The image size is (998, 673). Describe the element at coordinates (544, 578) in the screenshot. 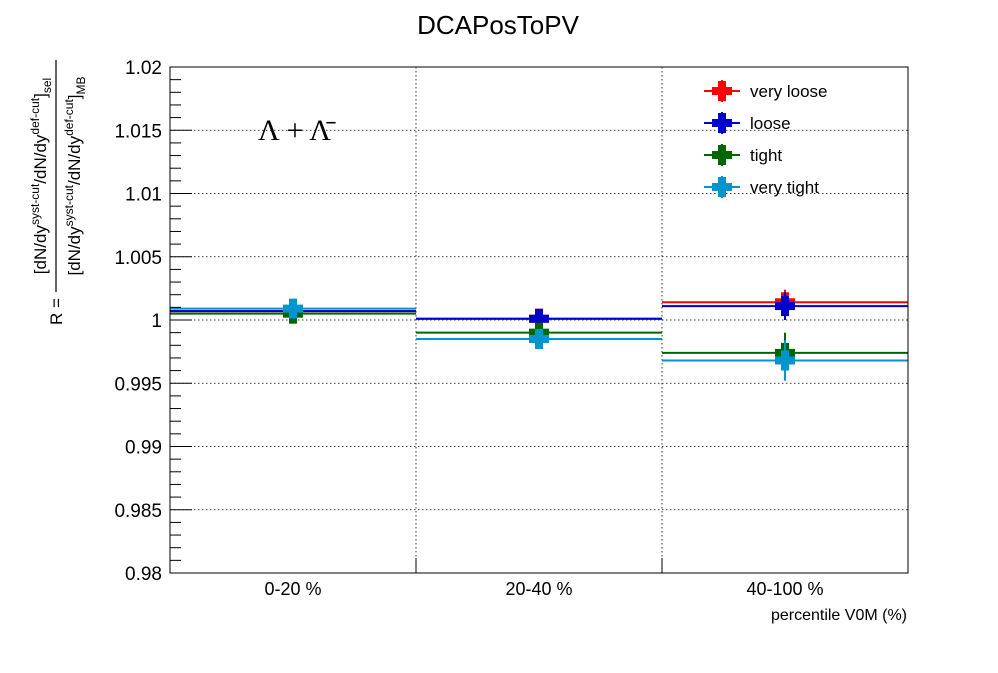

I see `x-axis: 0-20 % 20-40 % 40-100 %` at that location.